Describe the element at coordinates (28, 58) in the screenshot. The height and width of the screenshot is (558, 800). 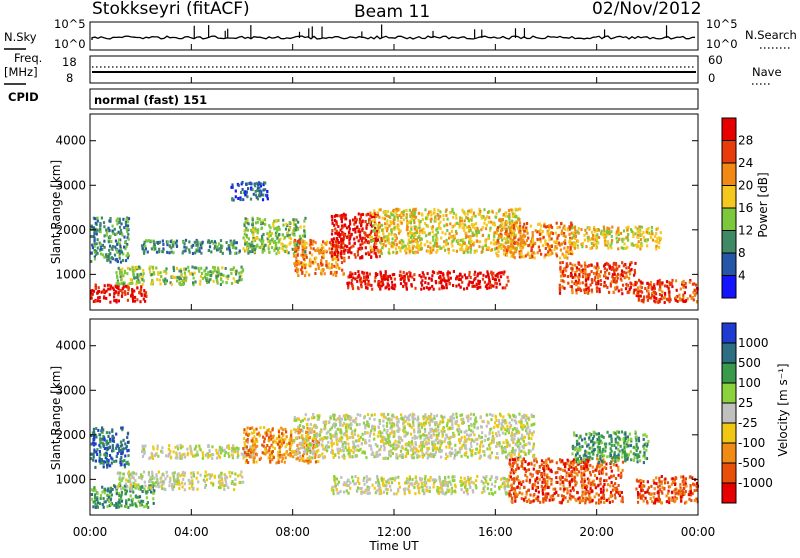
I see `freq-label: Freq.` at that location.